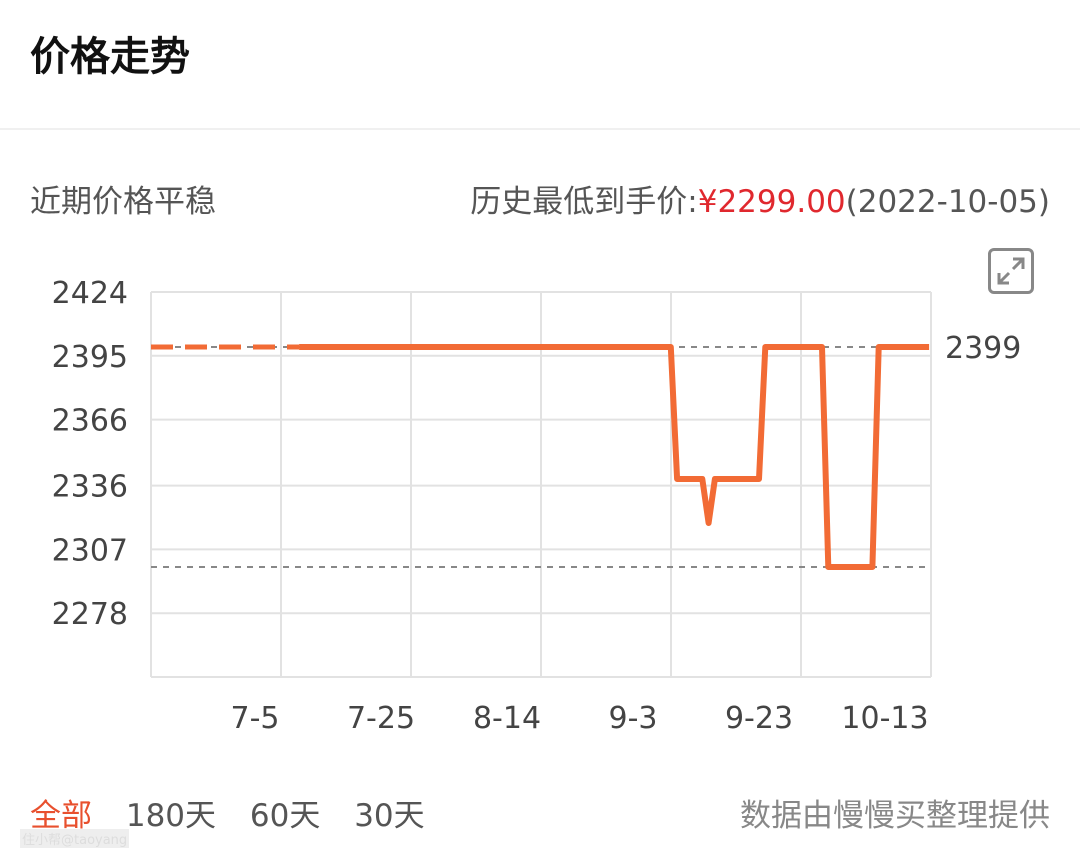 The width and height of the screenshot is (1080, 867). Describe the element at coordinates (90, 550) in the screenshot. I see `y-tick-label: 2307` at that location.